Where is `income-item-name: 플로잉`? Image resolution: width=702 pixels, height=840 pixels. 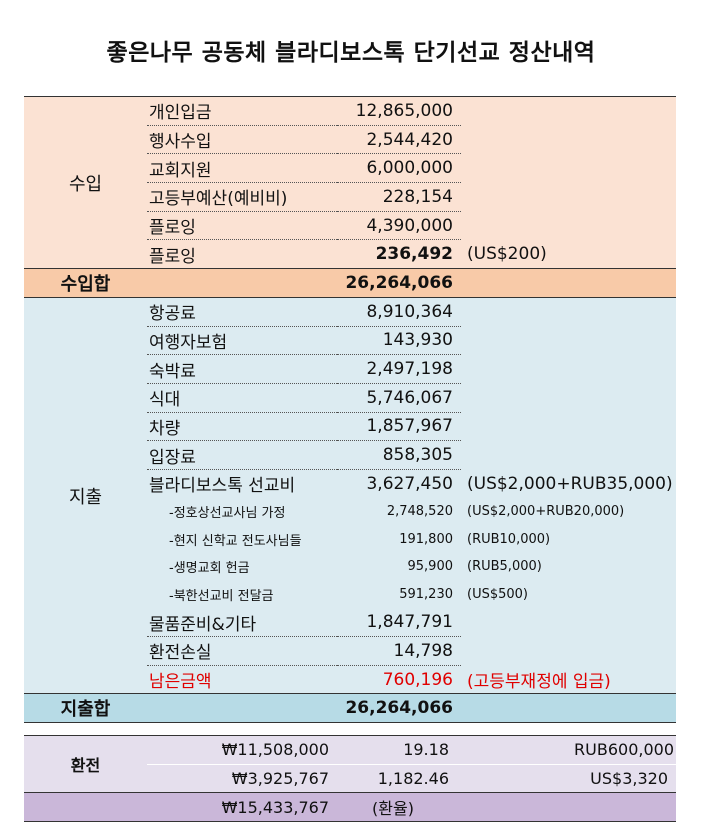 income-item-name: 플로잉 is located at coordinates (242, 254).